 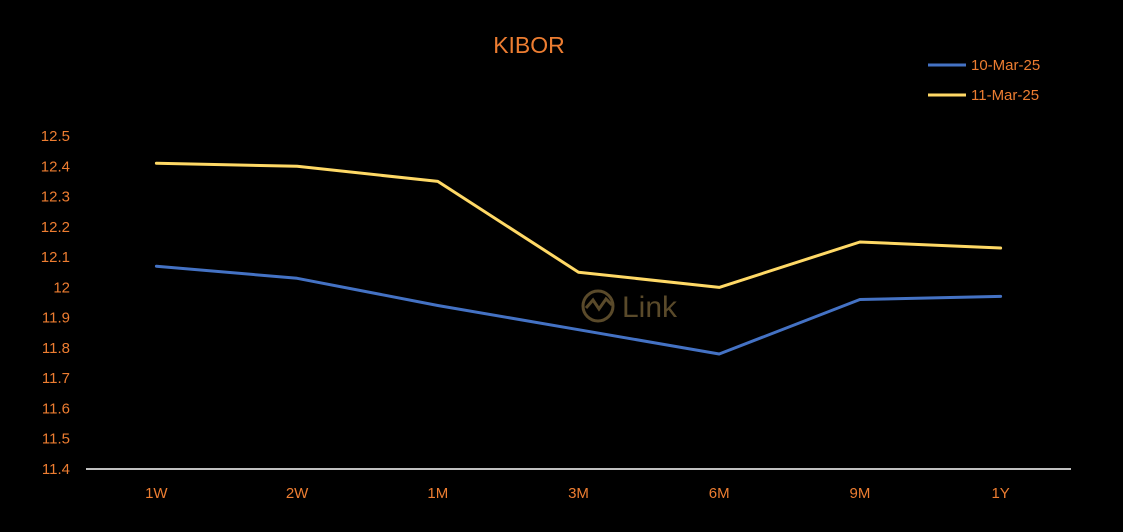 What do you see at coordinates (1005, 95) in the screenshot?
I see `legend-label-2: 11-Mar-25` at bounding box center [1005, 95].